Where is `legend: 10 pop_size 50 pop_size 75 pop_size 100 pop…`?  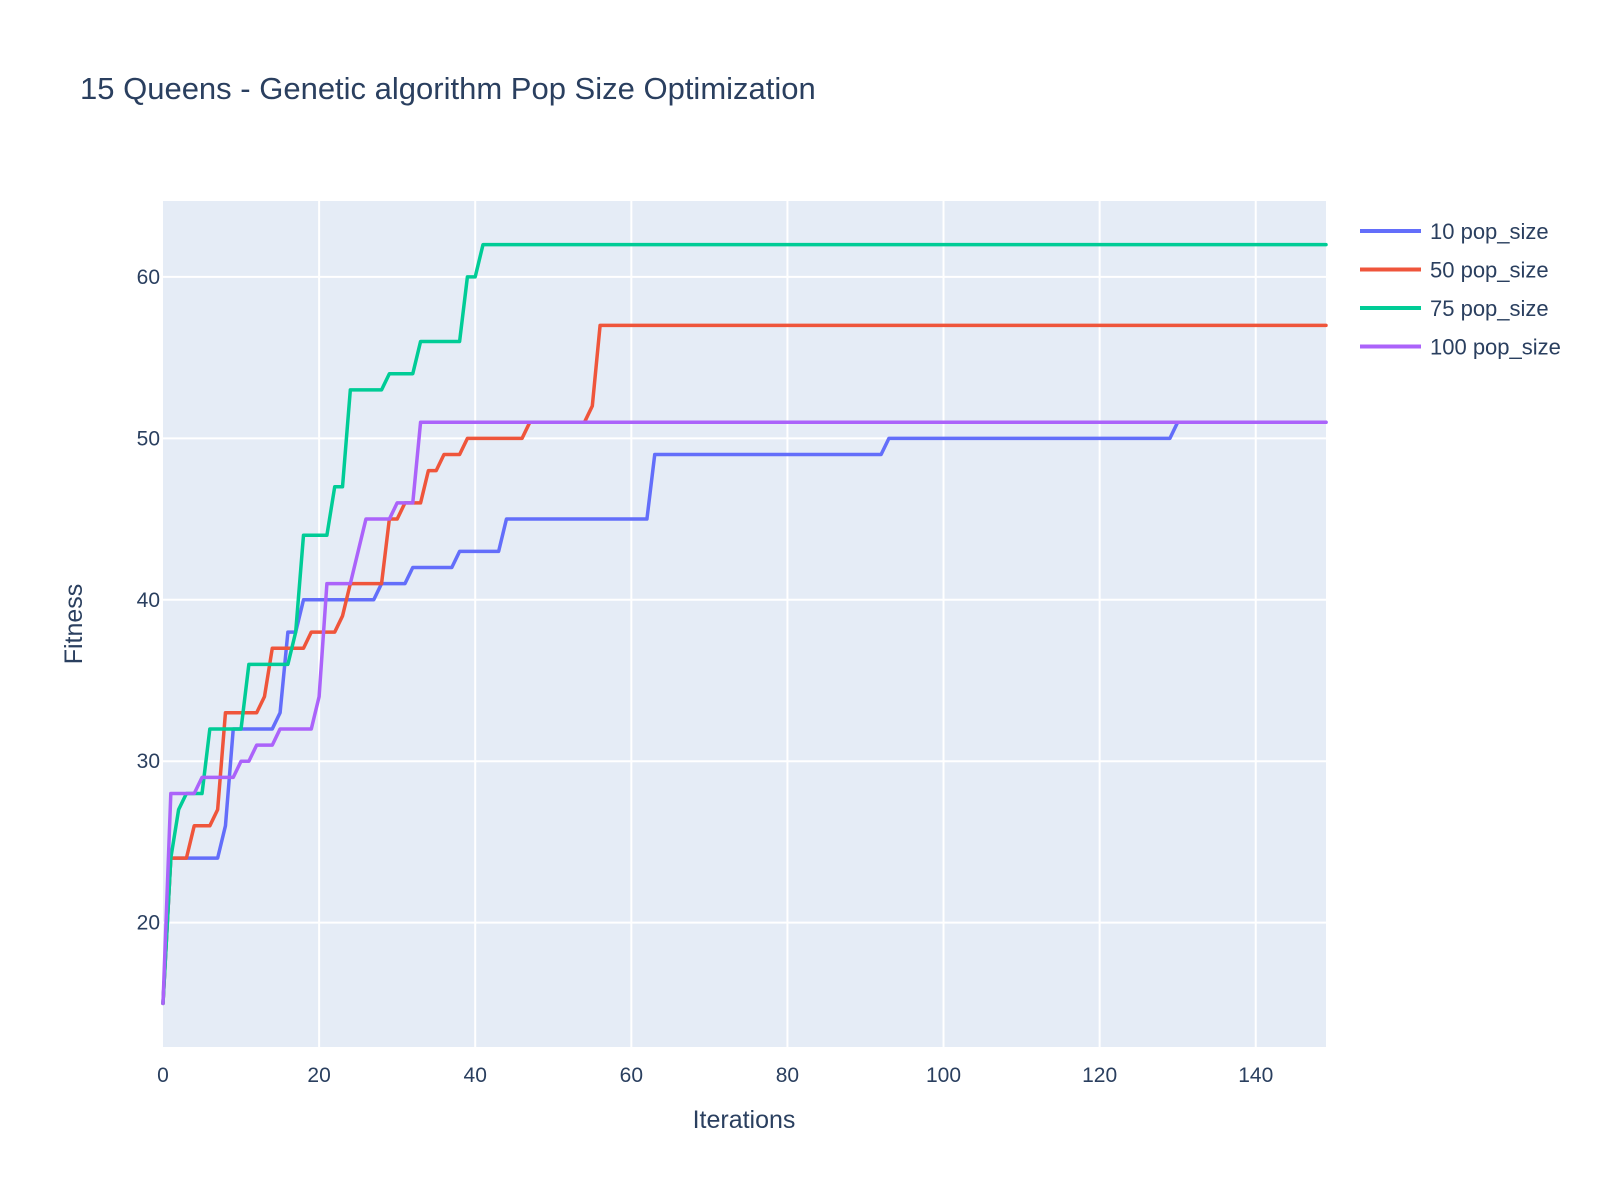 legend: 10 pop_size 50 pop_size 75 pop_size 100 pop… is located at coordinates (1460, 289).